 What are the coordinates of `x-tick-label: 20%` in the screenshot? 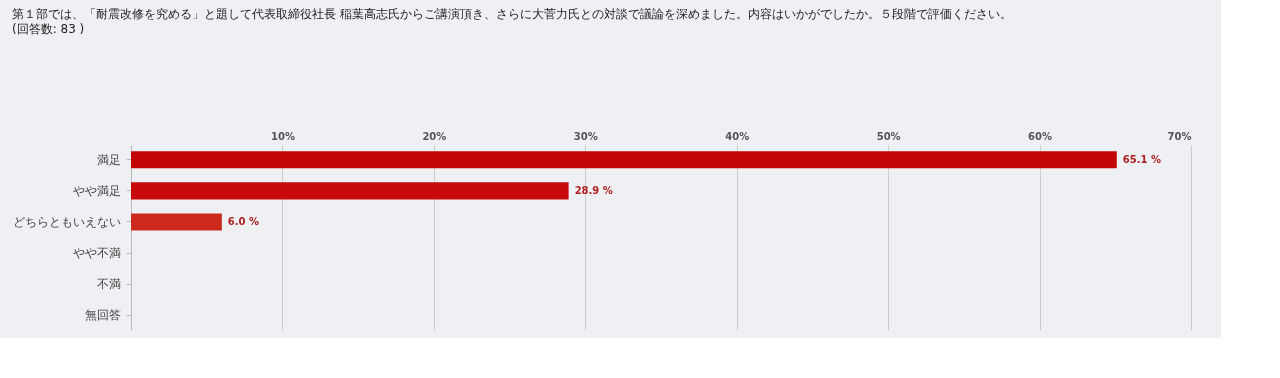 It's located at (434, 136).